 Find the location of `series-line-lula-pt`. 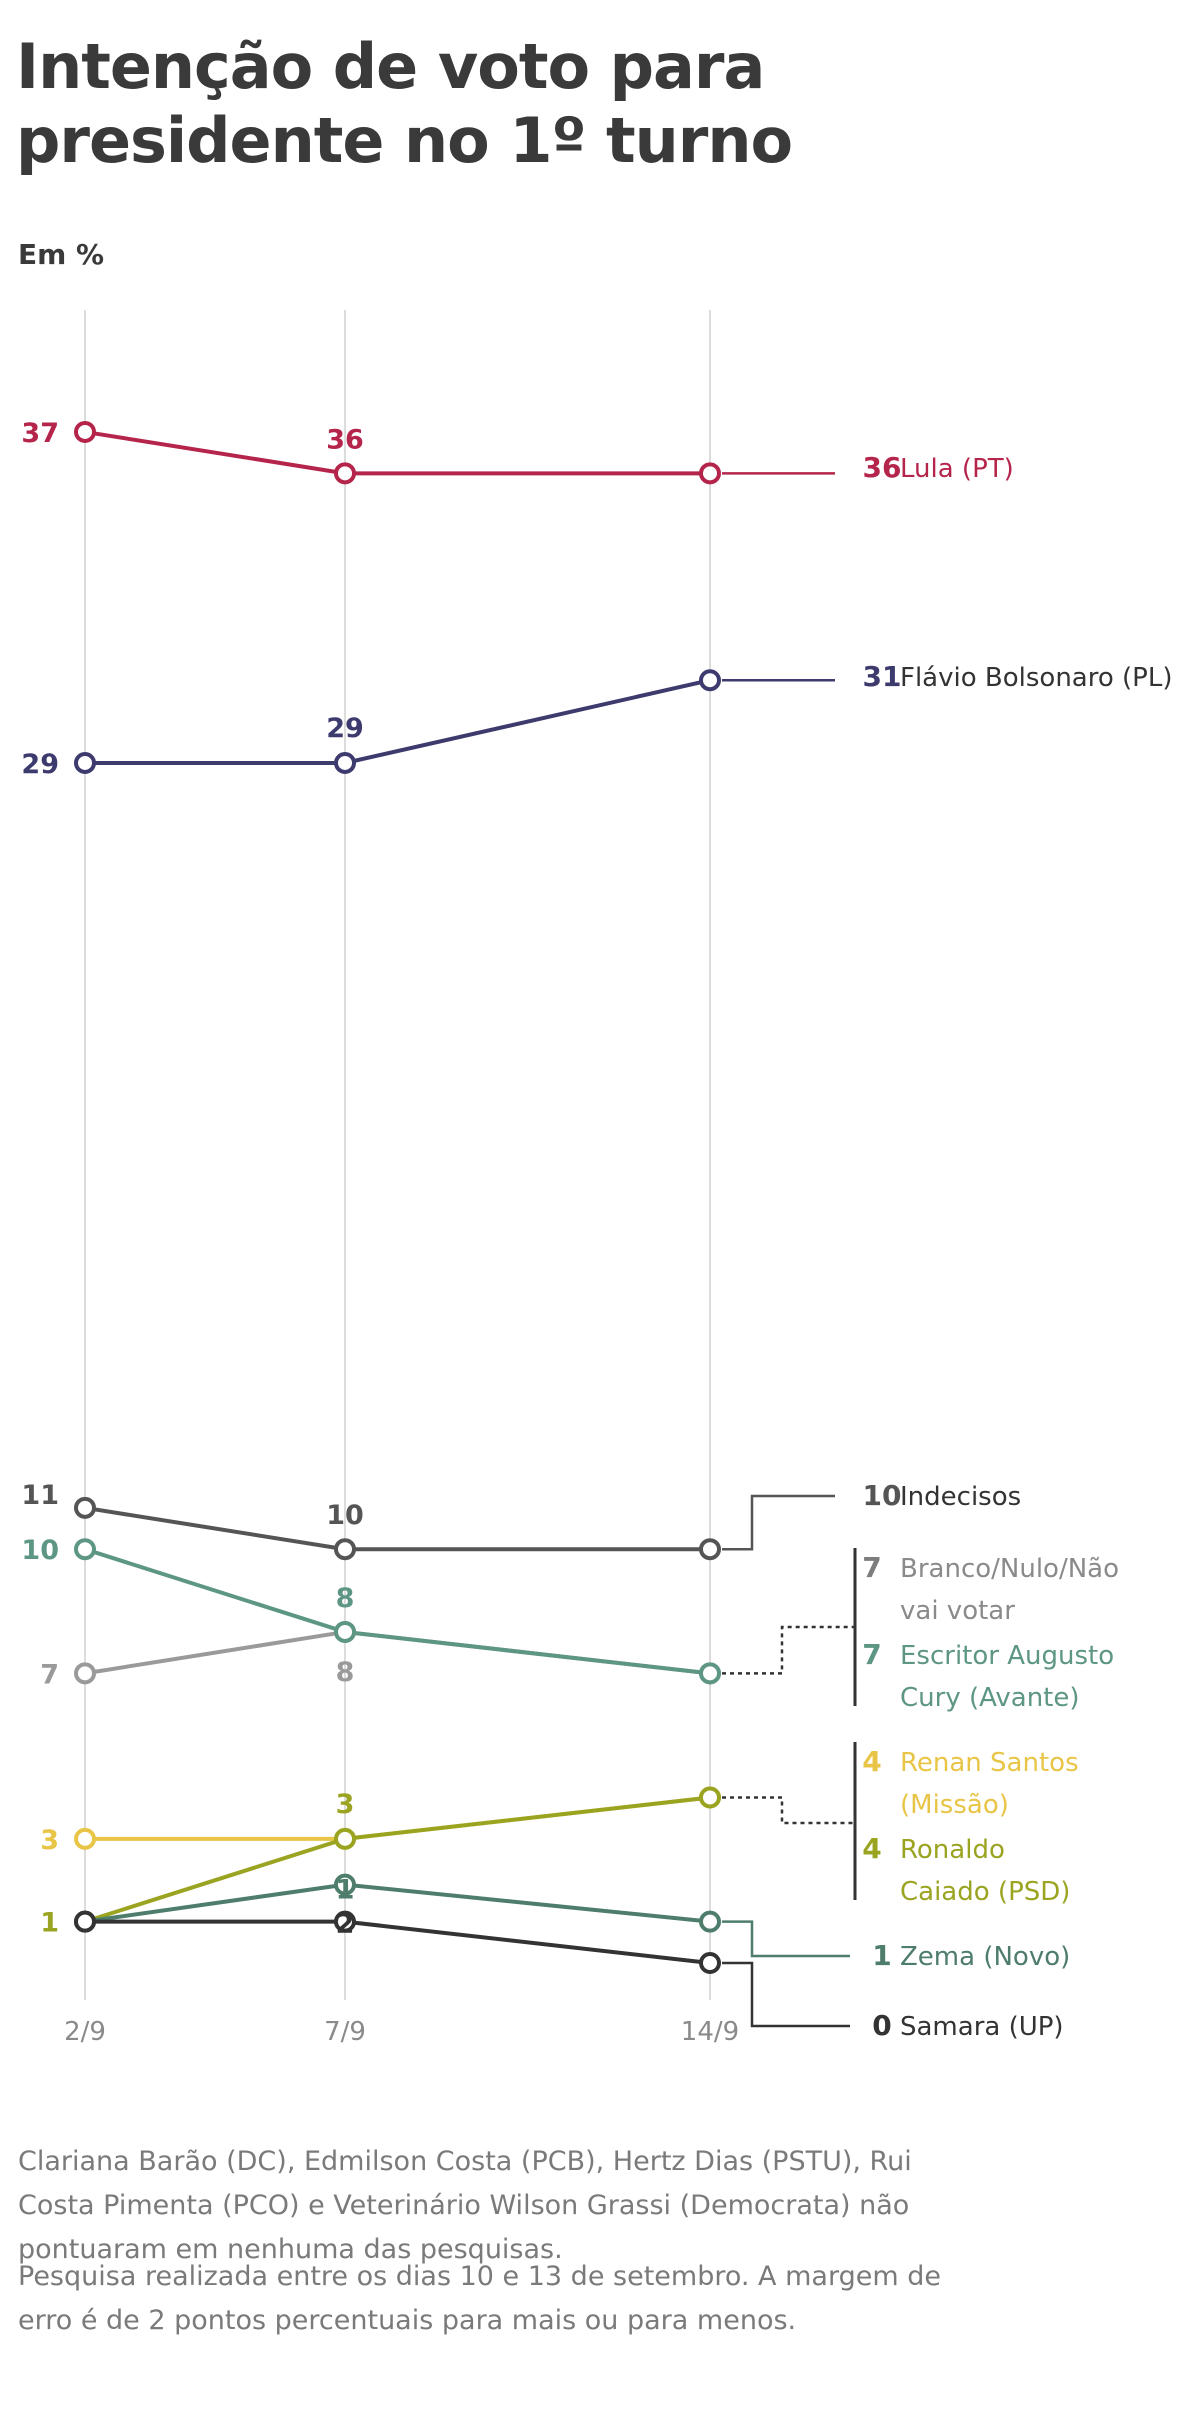

series-line-lula-pt is located at coordinates (397, 452).